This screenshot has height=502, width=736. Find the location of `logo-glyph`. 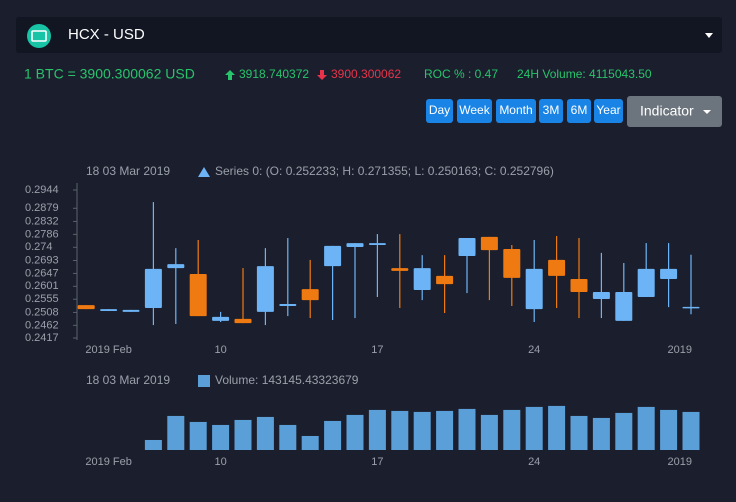

logo-glyph is located at coordinates (39, 36).